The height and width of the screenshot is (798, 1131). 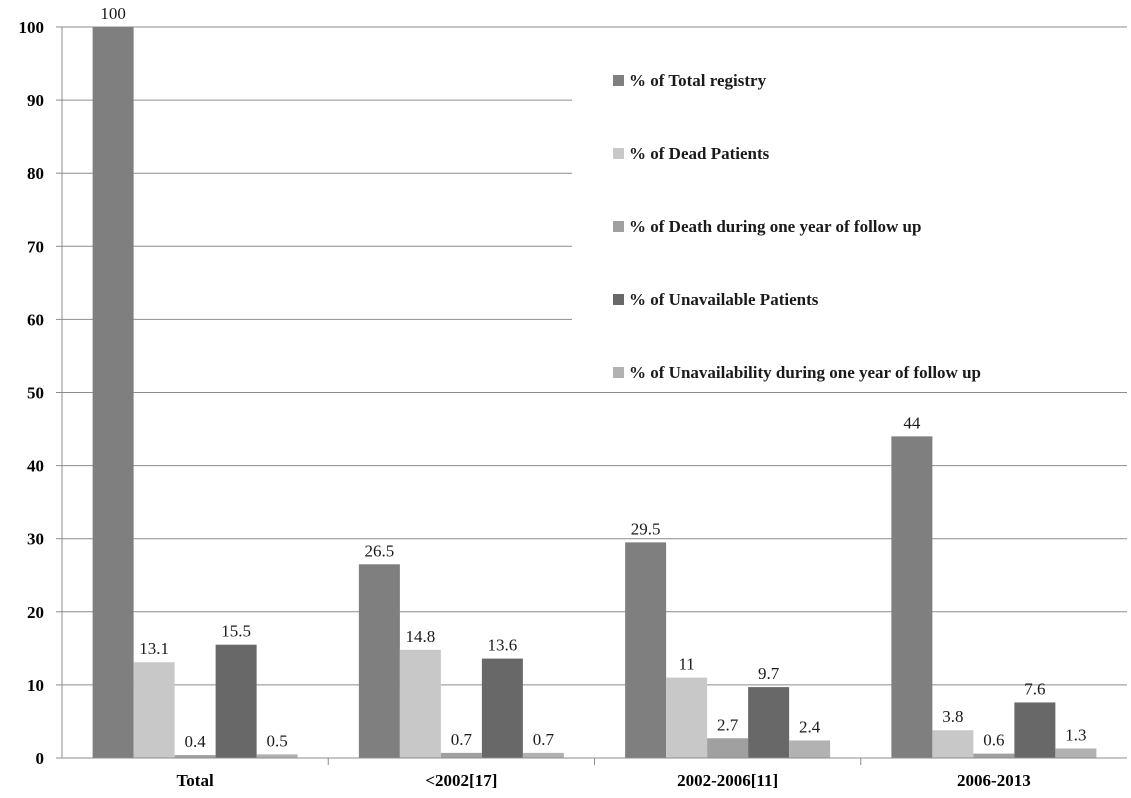 I want to click on data-label: 44, so click(x=912, y=422).